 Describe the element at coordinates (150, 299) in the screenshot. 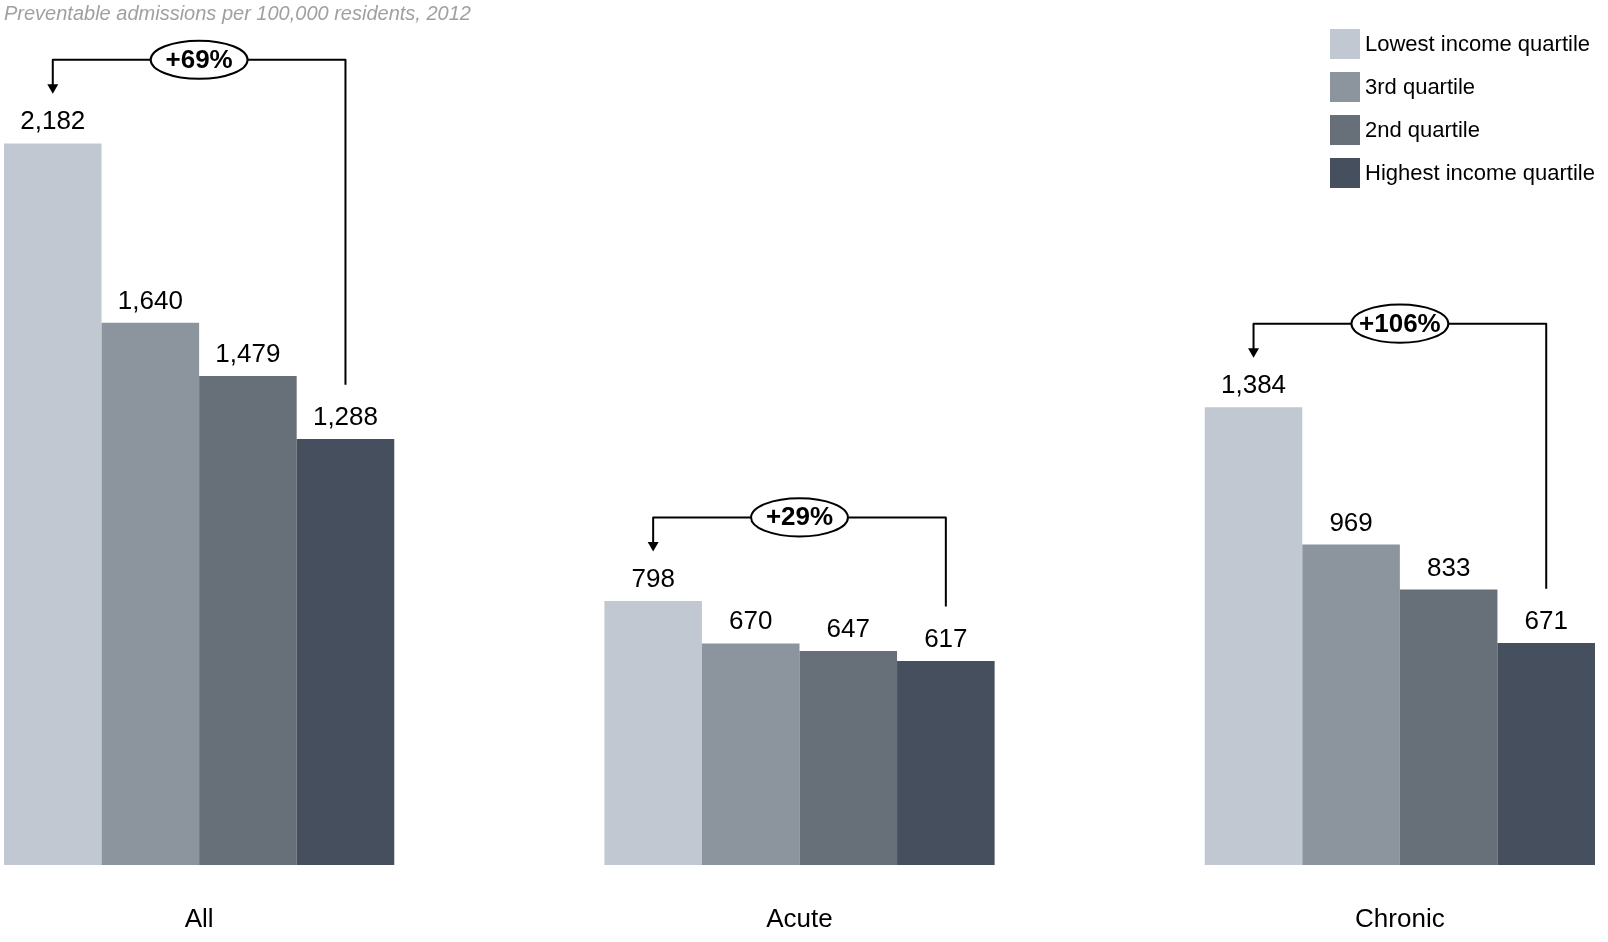

I see `data-label: 1,640` at that location.